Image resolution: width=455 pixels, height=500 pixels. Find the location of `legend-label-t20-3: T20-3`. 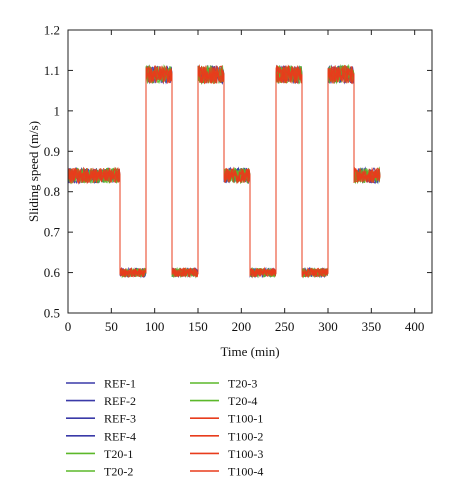

legend-label-t20-3: T20-3 is located at coordinates (242, 384).